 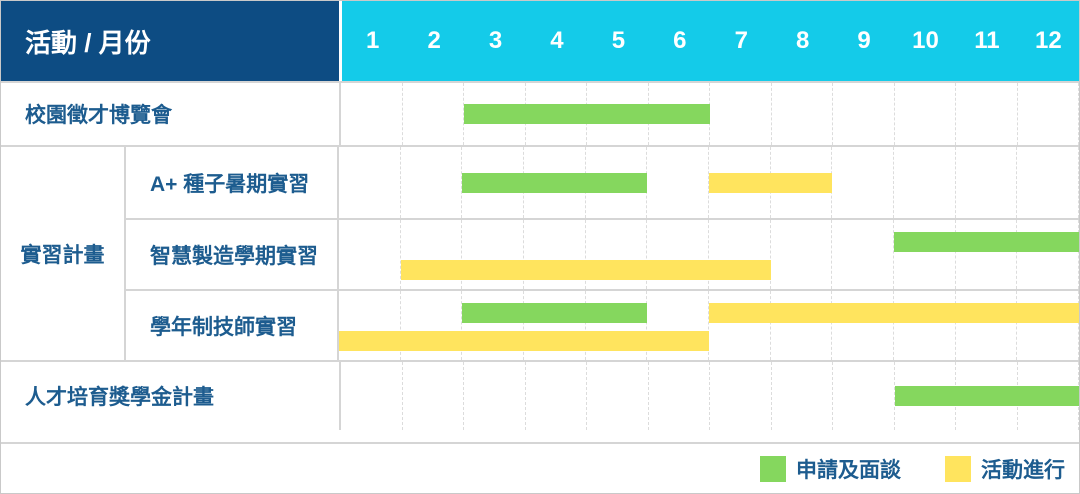 I want to click on months-header: 1 2 3 4 5 6 7 8 9 10 11 12, so click(x=710, y=41).